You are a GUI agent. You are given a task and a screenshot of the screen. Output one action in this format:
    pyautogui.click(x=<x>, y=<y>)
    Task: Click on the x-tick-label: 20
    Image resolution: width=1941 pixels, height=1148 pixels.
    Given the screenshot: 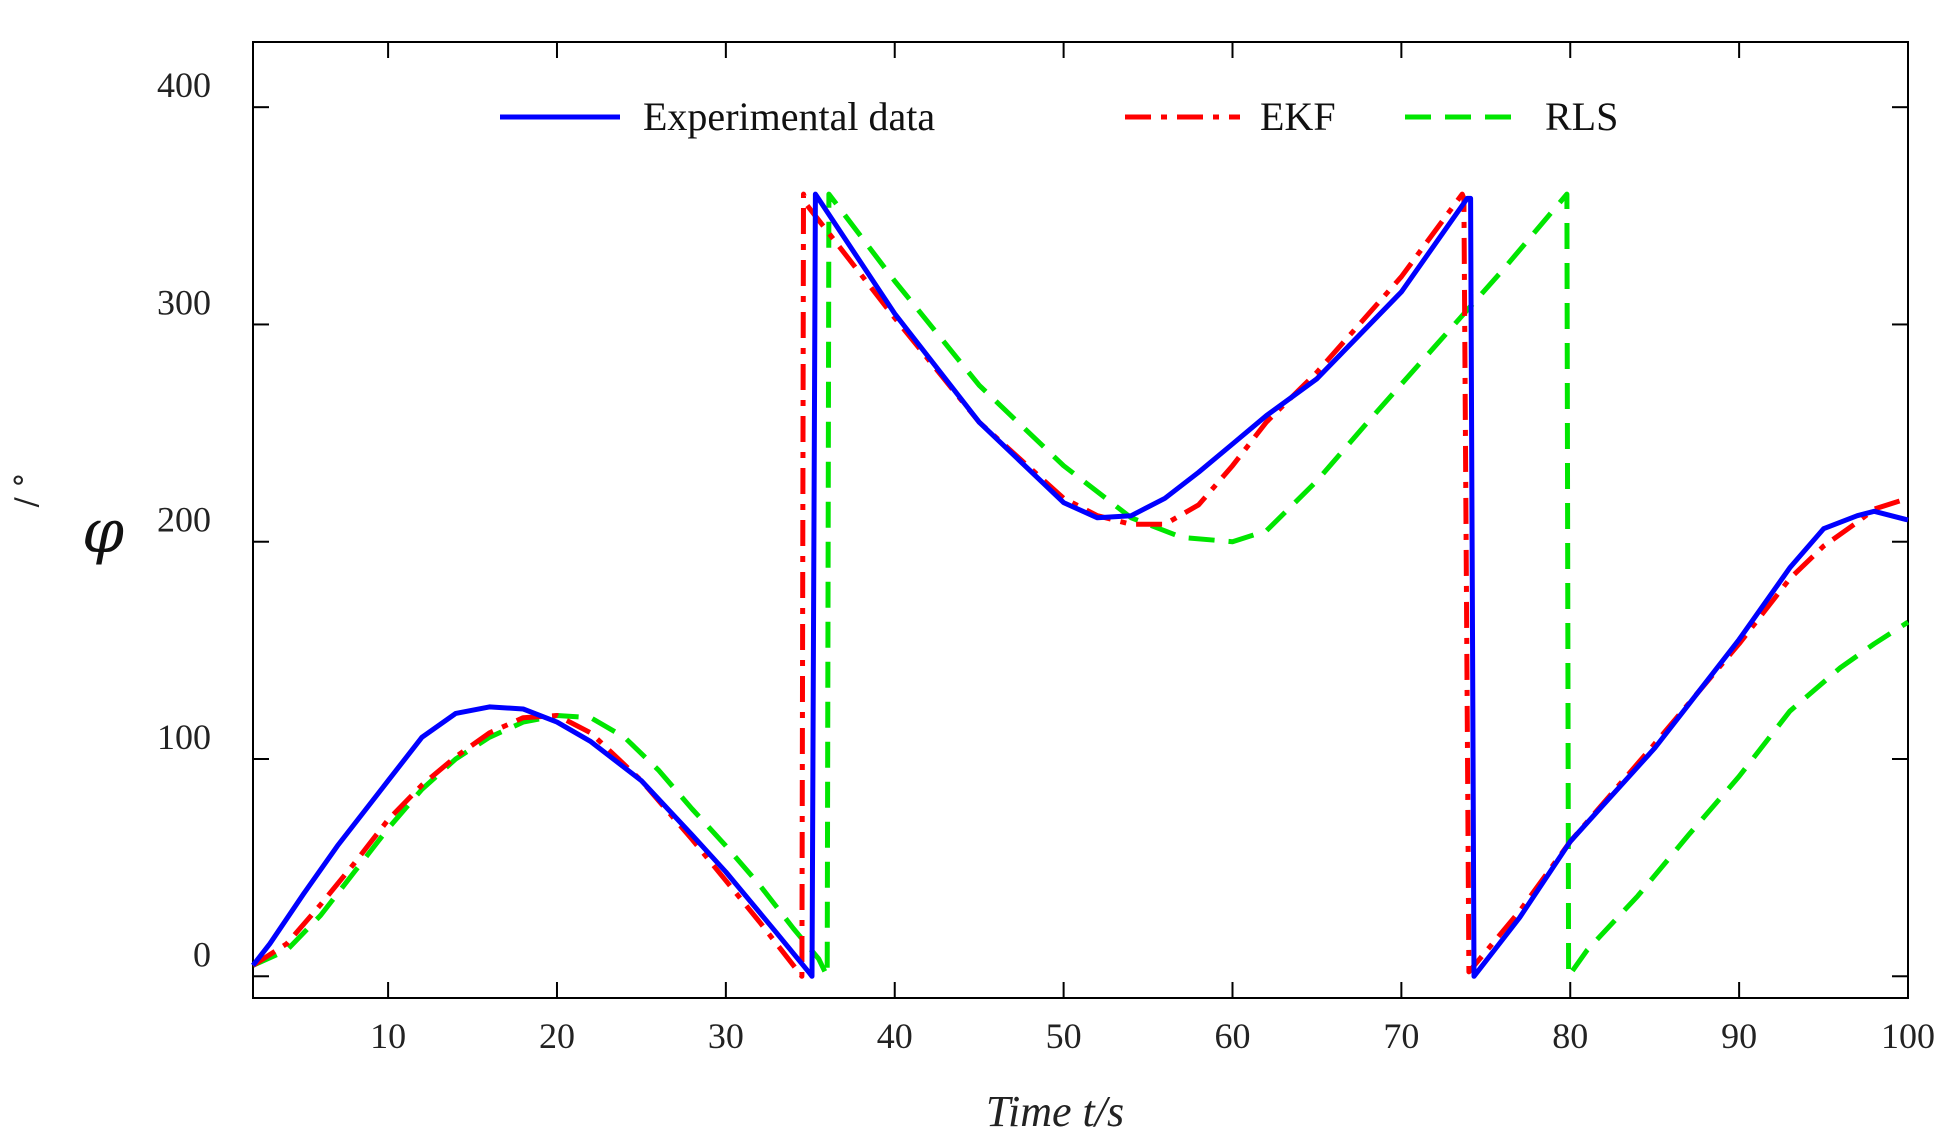 What is the action you would take?
    pyautogui.click(x=557, y=1036)
    